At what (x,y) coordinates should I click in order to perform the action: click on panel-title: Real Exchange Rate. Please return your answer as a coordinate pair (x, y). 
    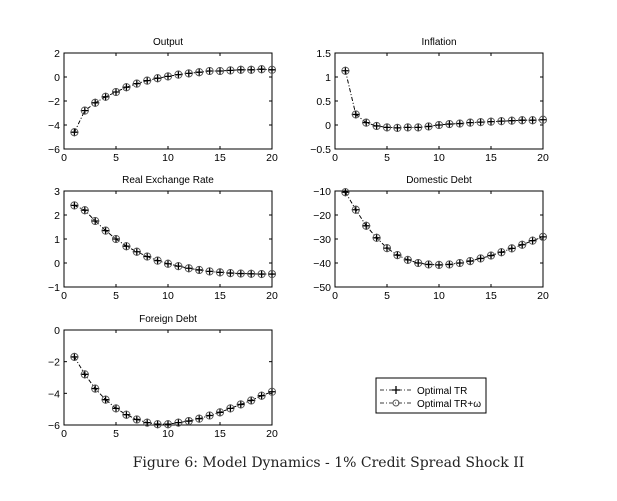
    Looking at the image, I should click on (168, 180).